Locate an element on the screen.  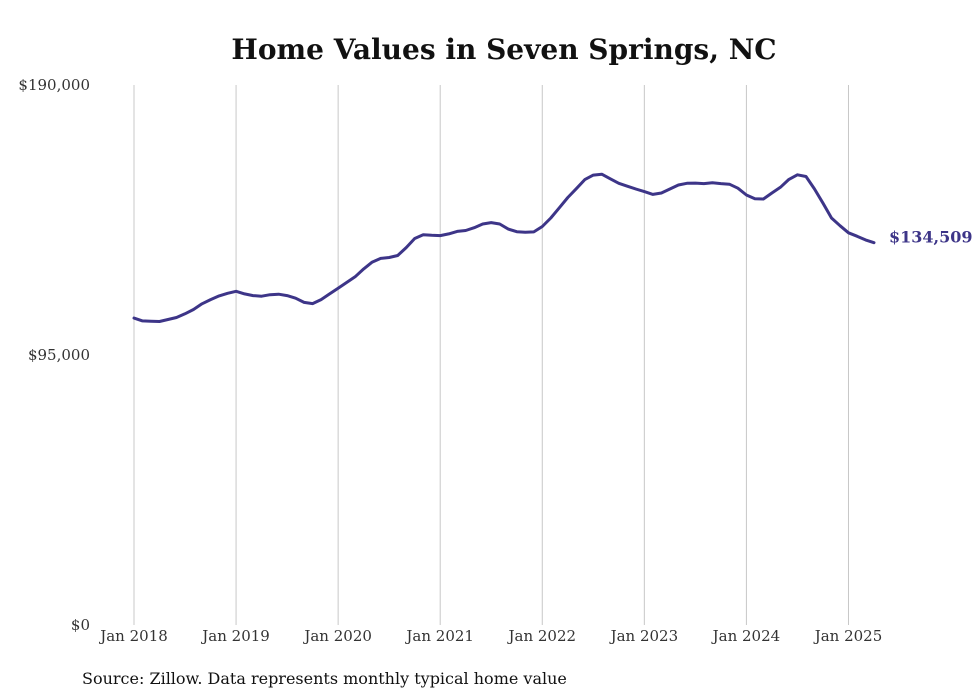
y-tick-label: $95,000 is located at coordinates (59, 355).